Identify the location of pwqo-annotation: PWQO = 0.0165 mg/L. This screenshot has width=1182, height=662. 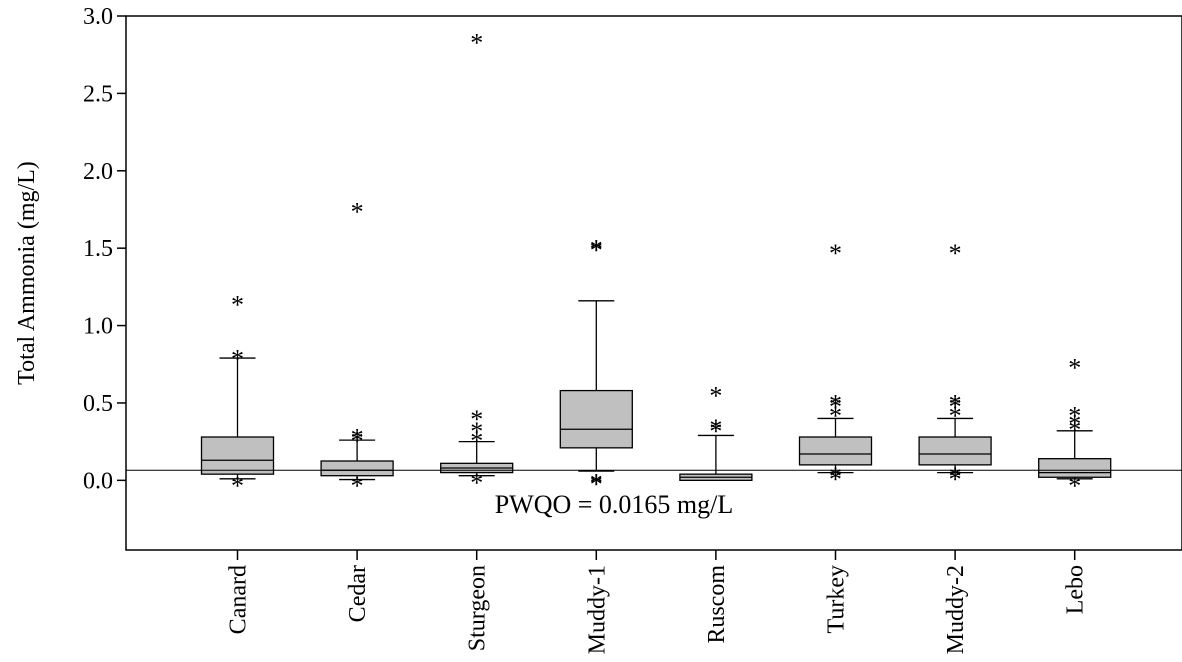
(614, 504).